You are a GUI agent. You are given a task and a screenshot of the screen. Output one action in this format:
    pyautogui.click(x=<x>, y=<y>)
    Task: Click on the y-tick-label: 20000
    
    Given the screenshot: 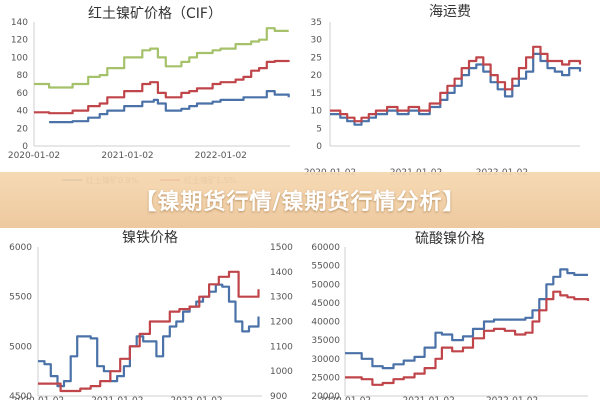 What is the action you would take?
    pyautogui.click(x=325, y=396)
    